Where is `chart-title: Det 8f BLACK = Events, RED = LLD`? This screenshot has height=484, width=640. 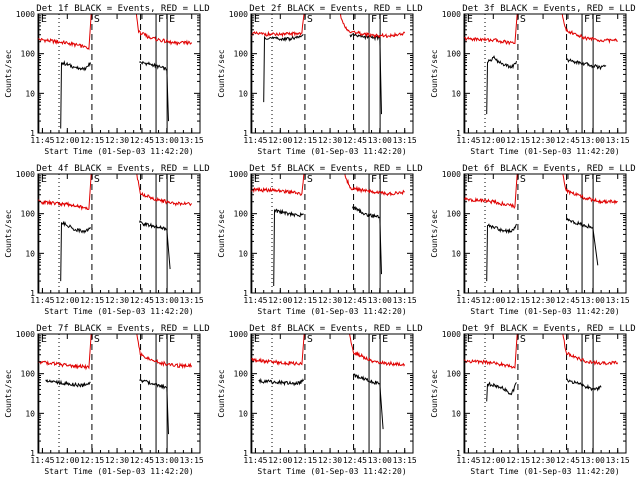 chart-title: Det 8f BLACK = Events, RED = LLD is located at coordinates (335, 329).